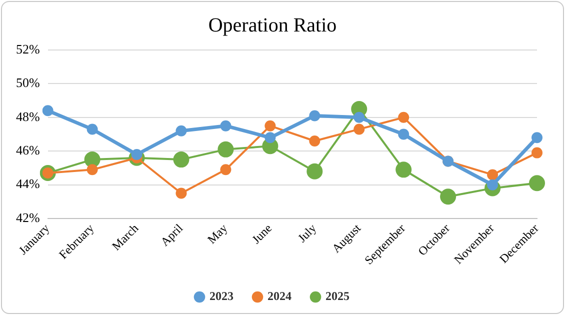  What do you see at coordinates (222, 296) in the screenshot?
I see `legend-label: 2023` at bounding box center [222, 296].